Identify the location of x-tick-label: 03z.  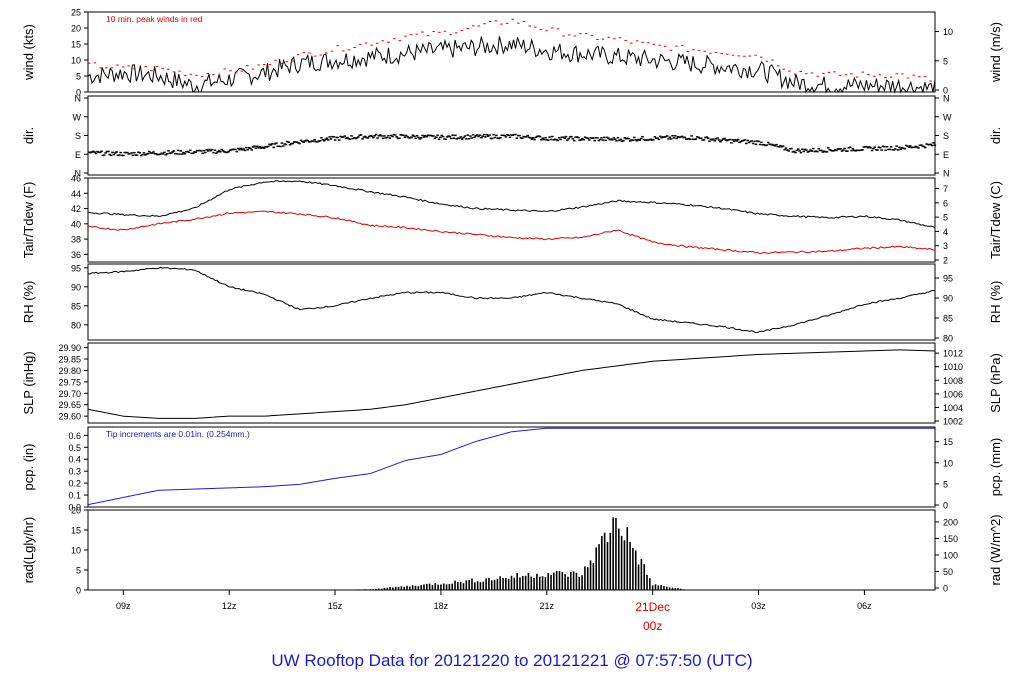
(758, 606).